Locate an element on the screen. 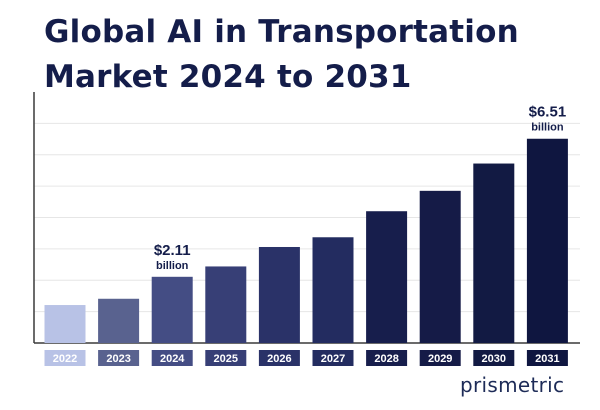  bar-2025 is located at coordinates (226, 304).